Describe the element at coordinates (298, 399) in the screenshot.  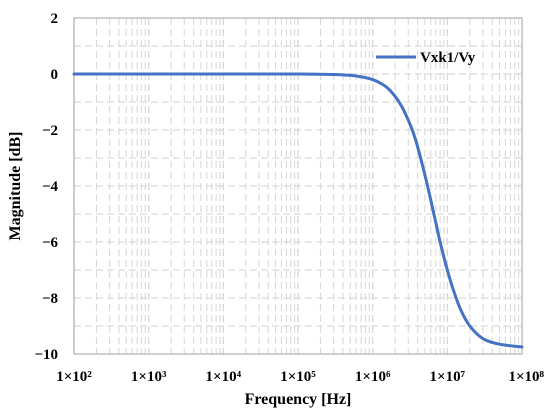
I see `x-axis-title: Frequency [Hz]` at that location.